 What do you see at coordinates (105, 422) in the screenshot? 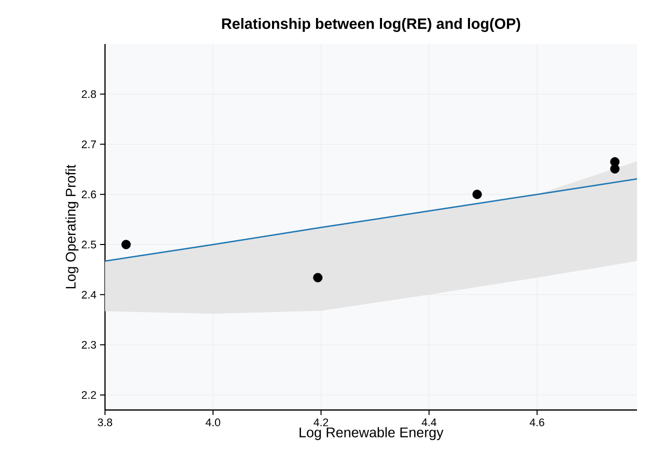
I see `x-tick-label: 3.8` at bounding box center [105, 422].